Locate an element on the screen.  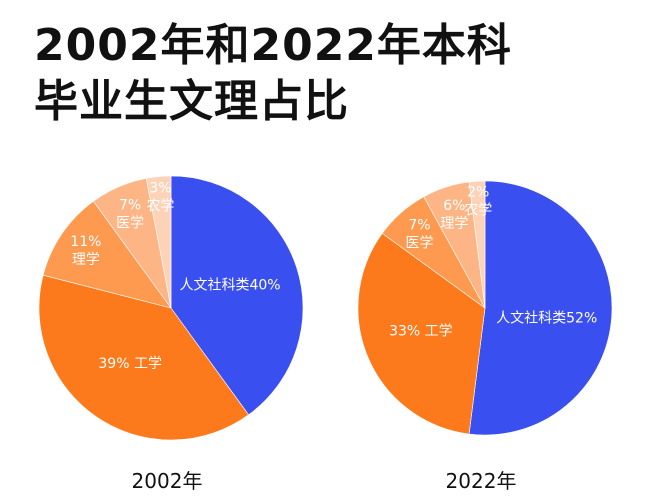
title-line-2: 毕业生文理占比 is located at coordinates (191, 101).